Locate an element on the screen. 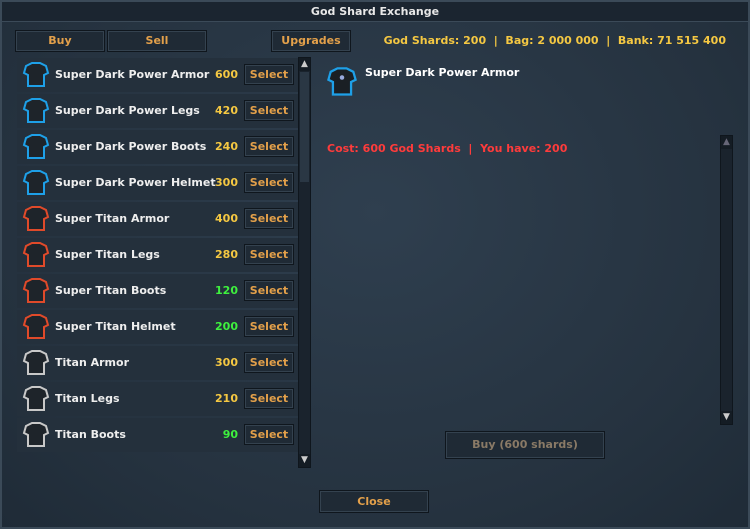 Image resolution: width=750 pixels, height=529 pixels. titan-armor-icon is located at coordinates (36, 219).